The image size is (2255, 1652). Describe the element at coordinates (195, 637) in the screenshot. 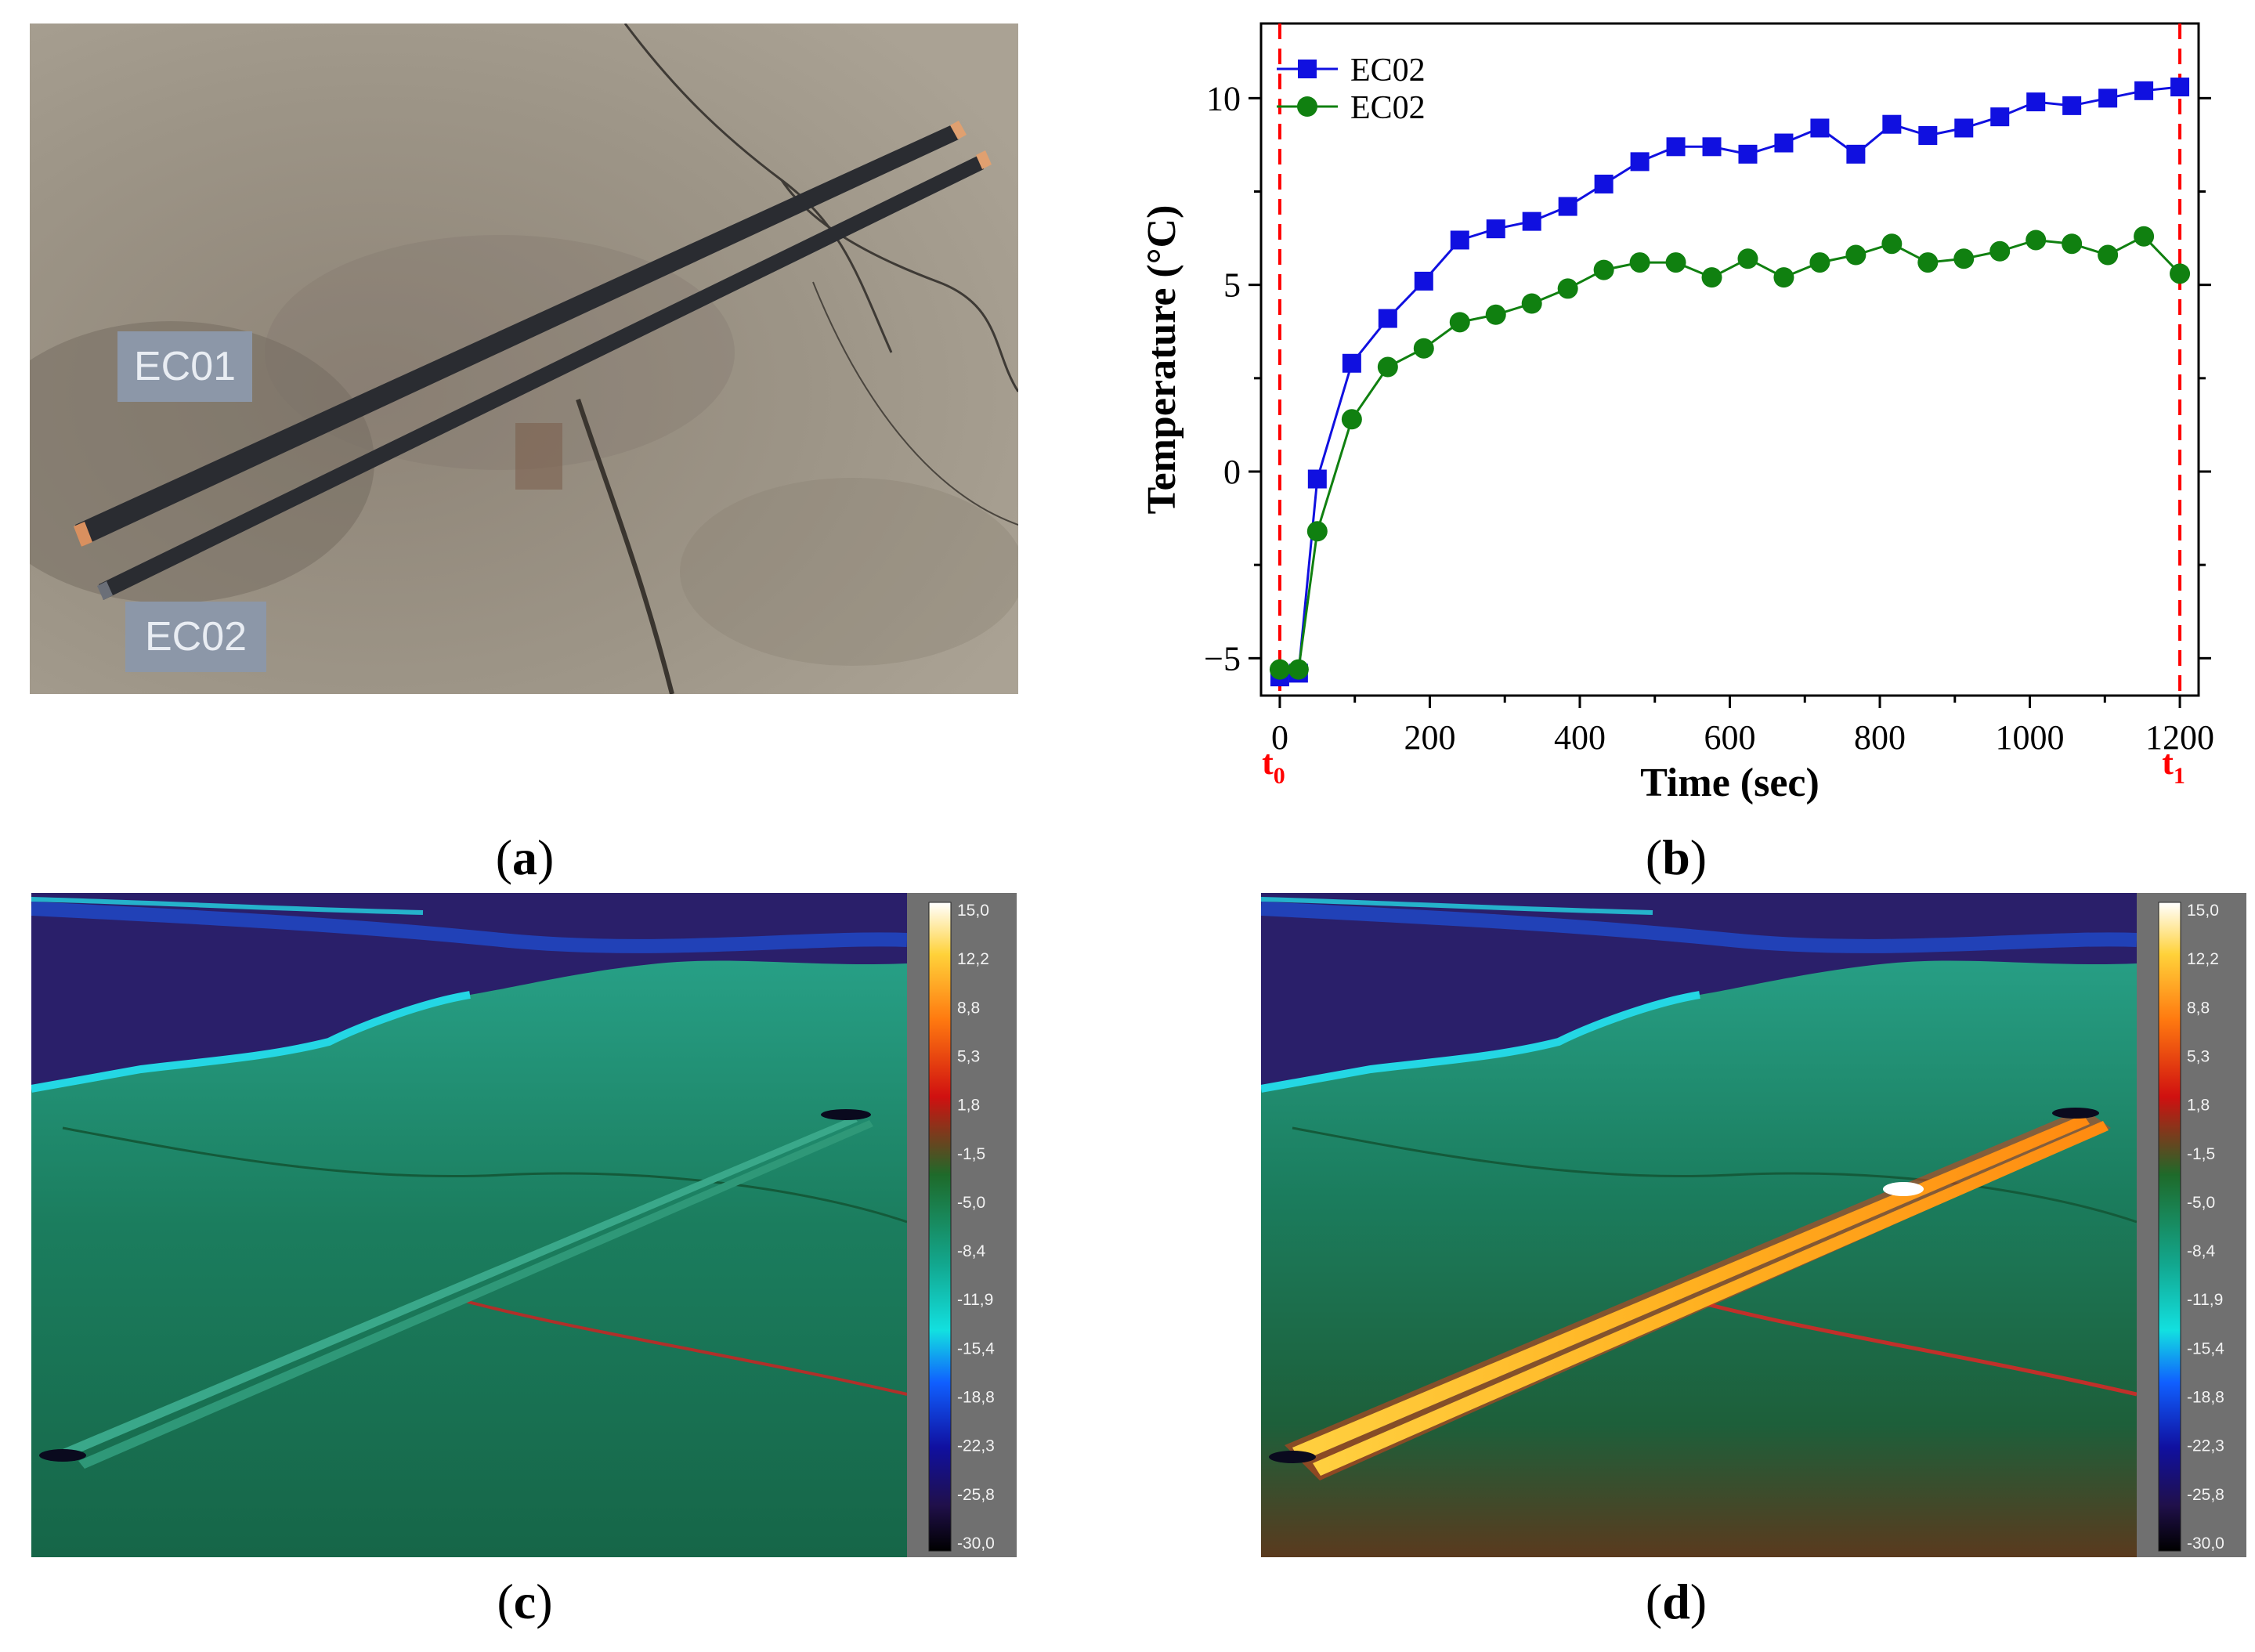

I see `strip-label-ec02: EC02` at that location.